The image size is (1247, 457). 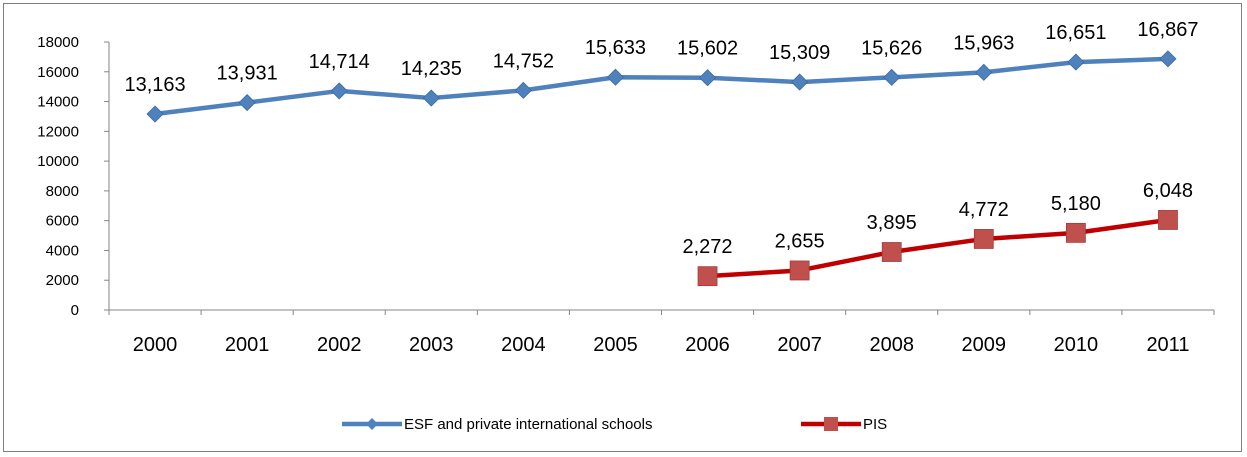 I want to click on y-tick-label: 4000, so click(x=62, y=250).